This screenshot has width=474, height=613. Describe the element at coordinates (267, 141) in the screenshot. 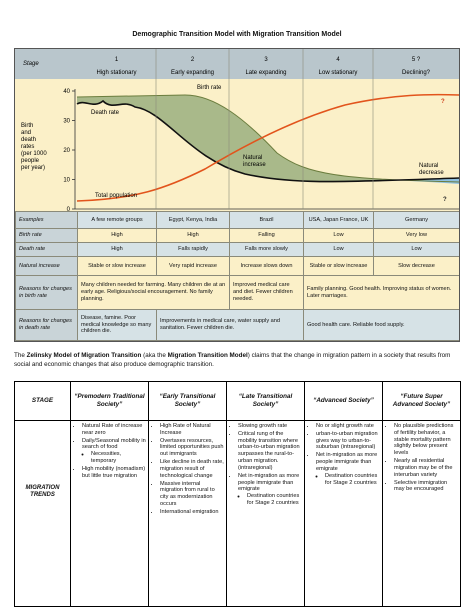

I see `death-rate-curve` at that location.